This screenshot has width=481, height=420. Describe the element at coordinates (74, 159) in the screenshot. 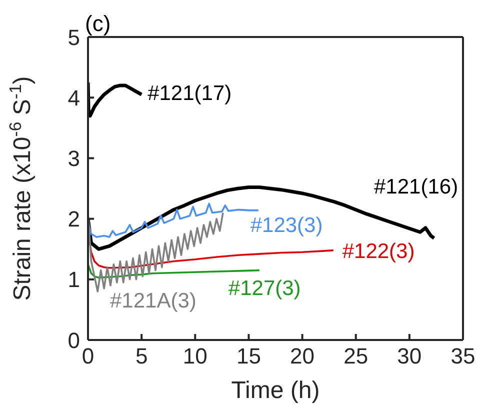

I see `y-tick-label: 3` at that location.